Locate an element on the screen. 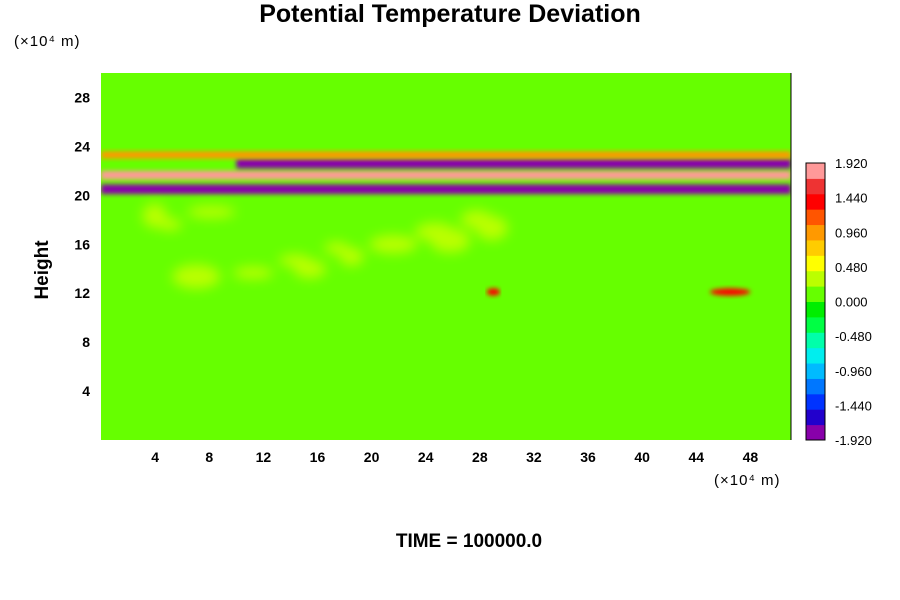 The width and height of the screenshot is (900, 600). y-tick-label: 28 is located at coordinates (82, 97).